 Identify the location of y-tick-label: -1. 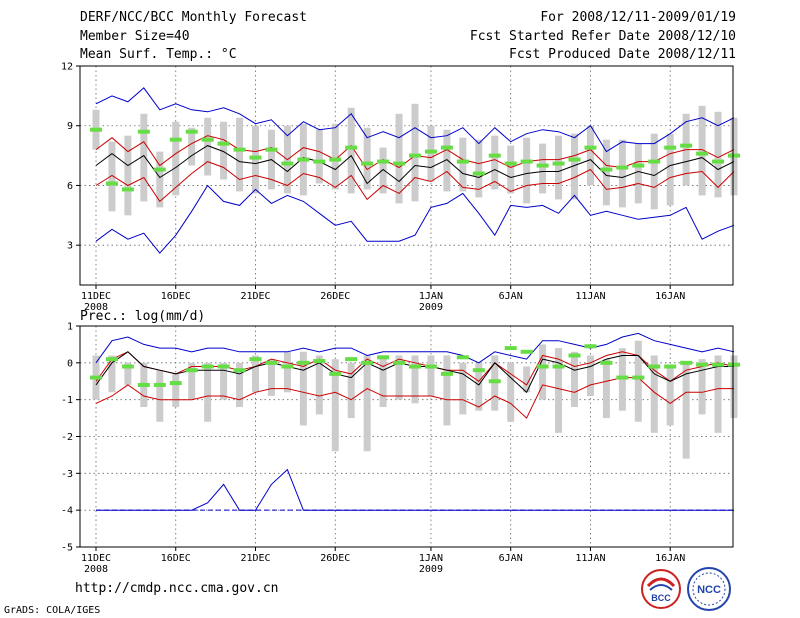
(67, 400).